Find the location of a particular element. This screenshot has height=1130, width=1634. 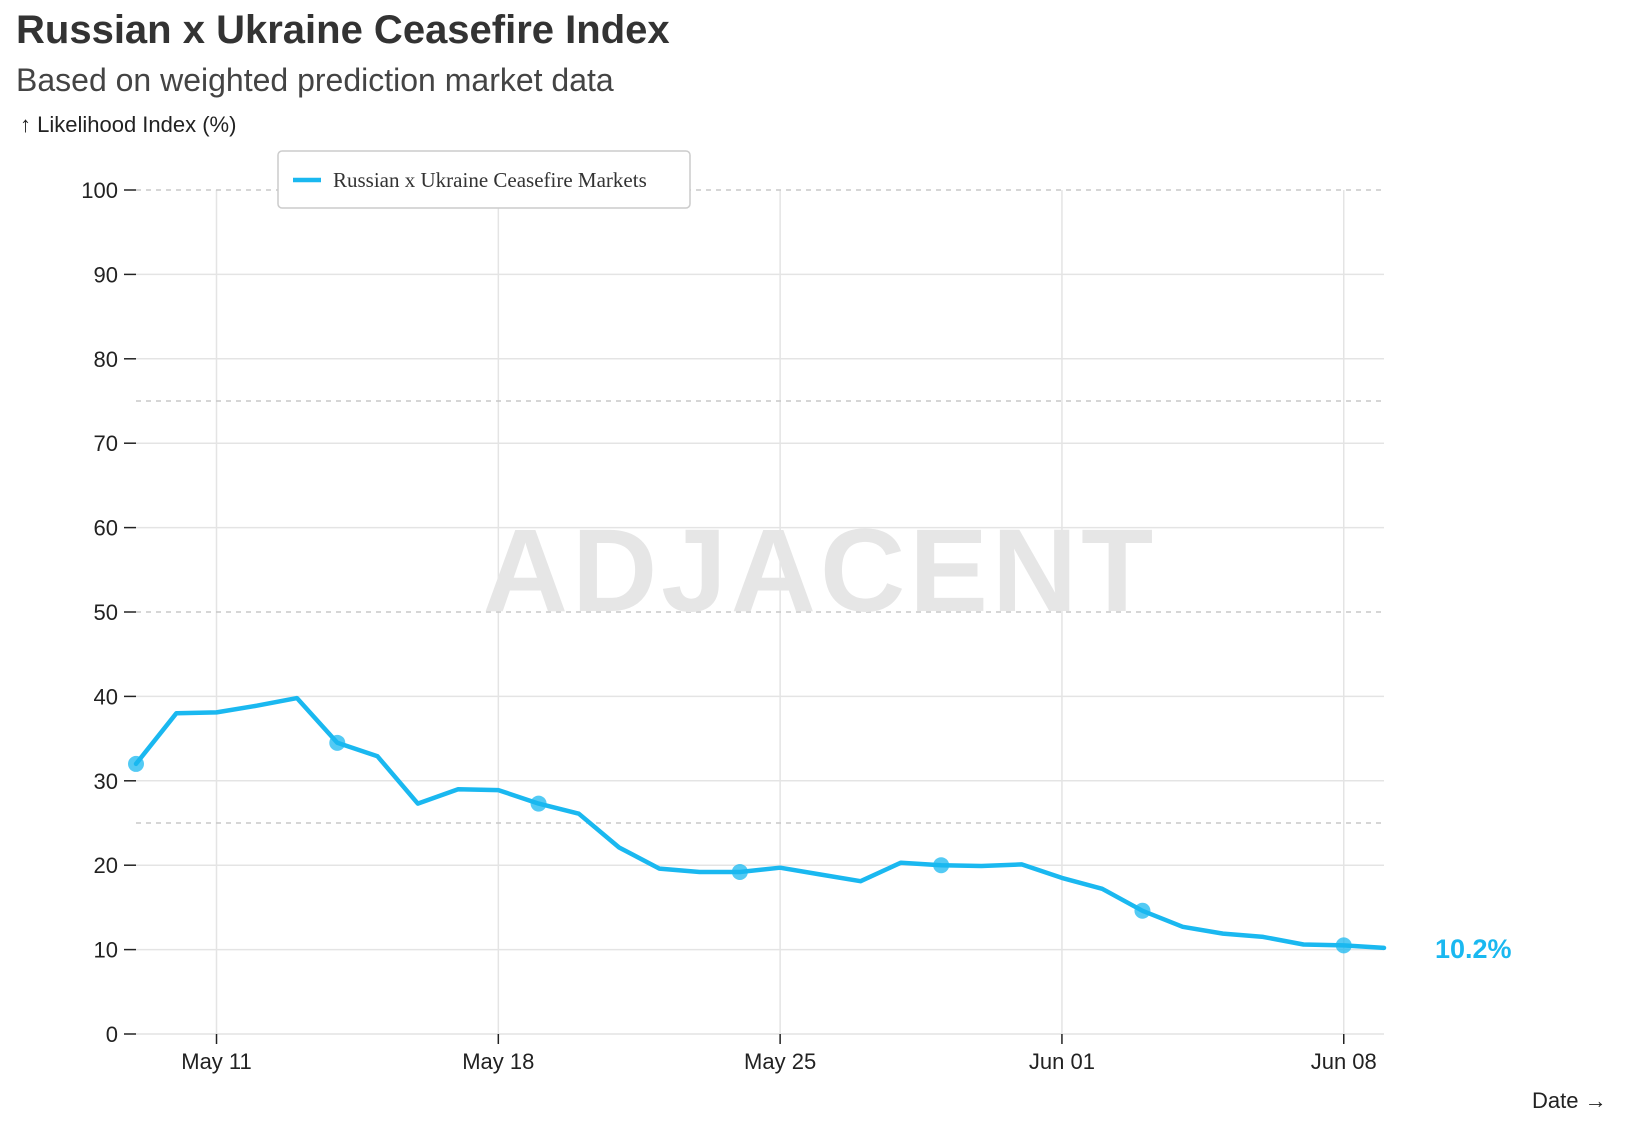

x-tick-label: May 11 is located at coordinates (216, 1061).